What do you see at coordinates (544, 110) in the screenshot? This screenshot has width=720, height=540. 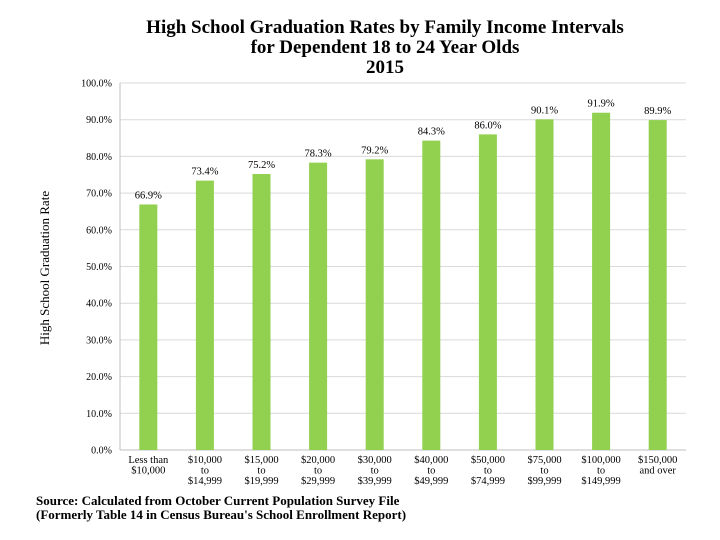 I see `data-label: 90.1%` at bounding box center [544, 110].